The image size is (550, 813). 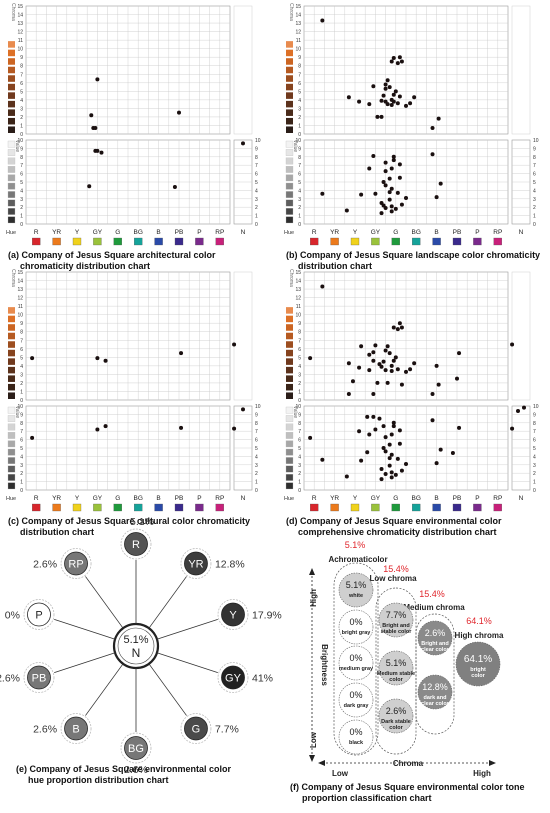 What do you see at coordinates (20, 141) in the screenshot?
I see `value-tick-label: 10` at bounding box center [20, 141].